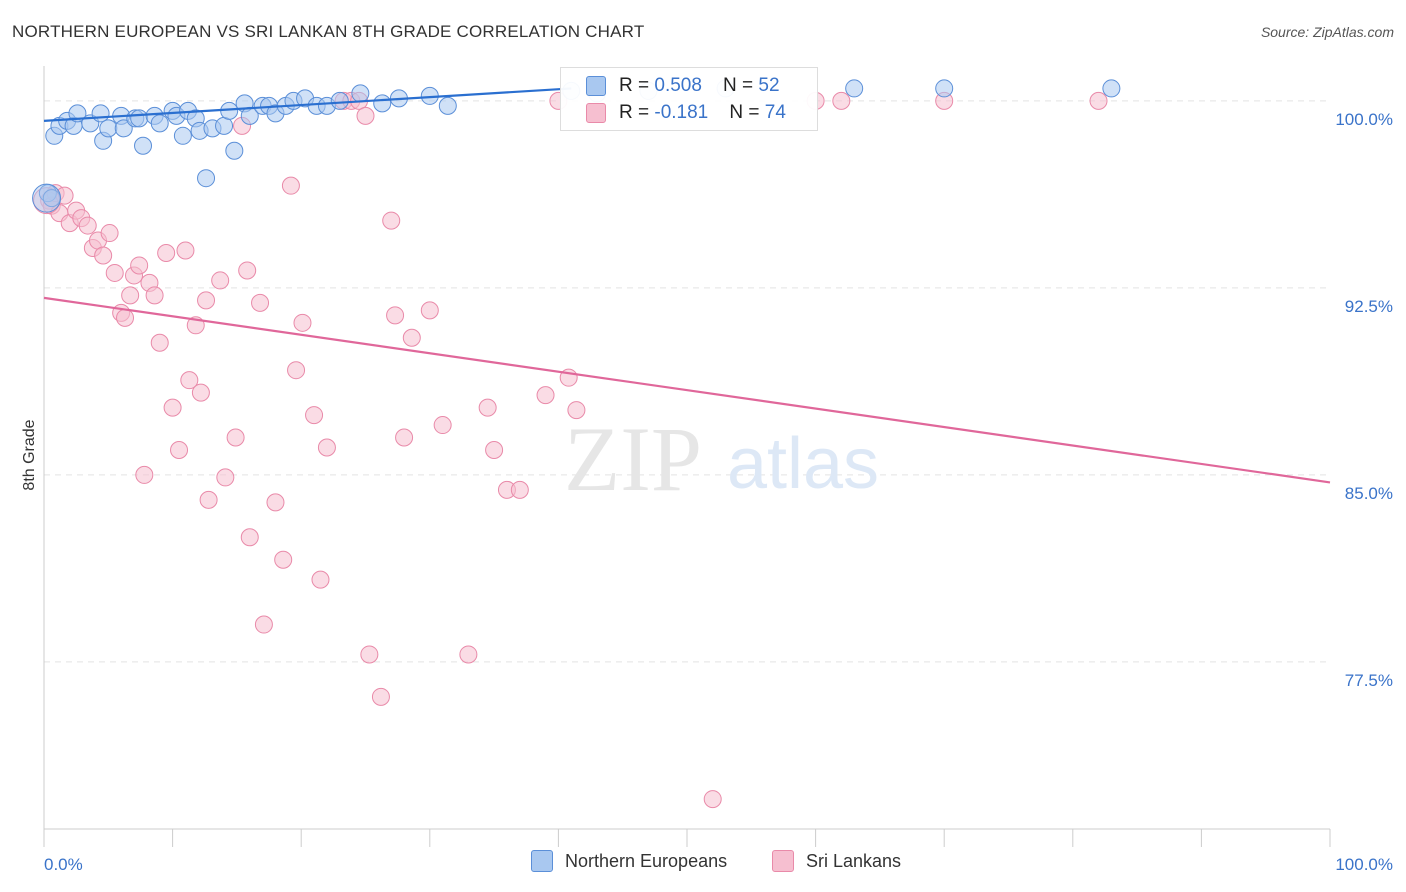 The height and width of the screenshot is (892, 1406). Describe the element at coordinates (646, 860) in the screenshot. I see `legend-label: Northern Europeans` at that location.